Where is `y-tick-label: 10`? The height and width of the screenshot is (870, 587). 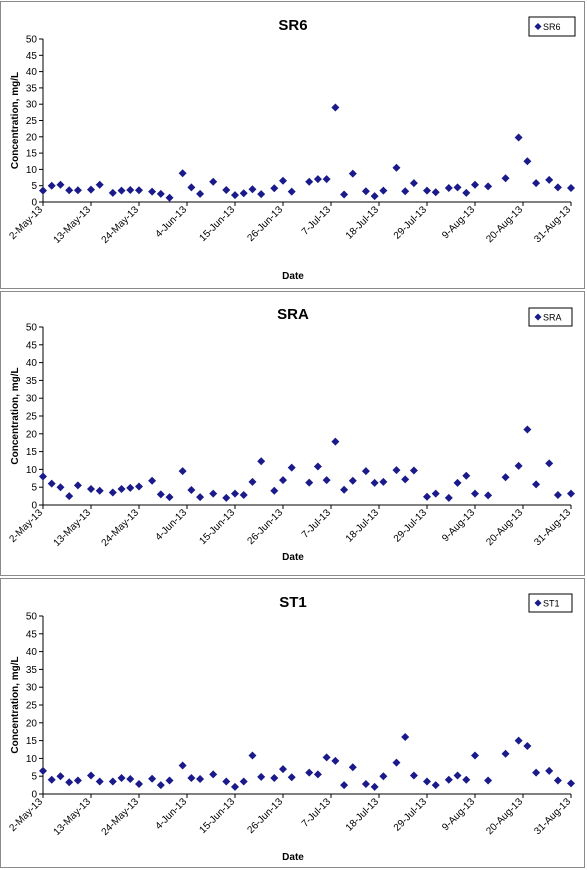 y-tick-label: 10 is located at coordinates (32, 470).